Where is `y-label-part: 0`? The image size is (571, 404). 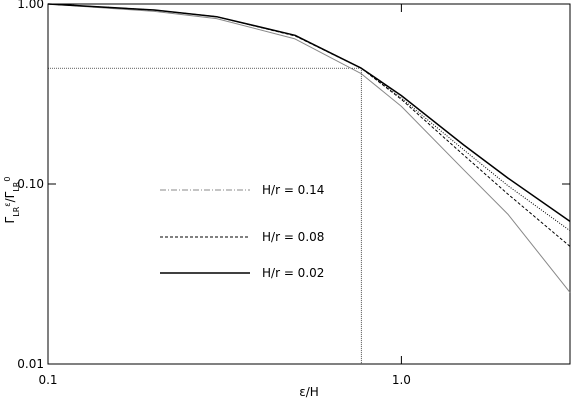
y-label-part: 0 is located at coordinates (7, 179).